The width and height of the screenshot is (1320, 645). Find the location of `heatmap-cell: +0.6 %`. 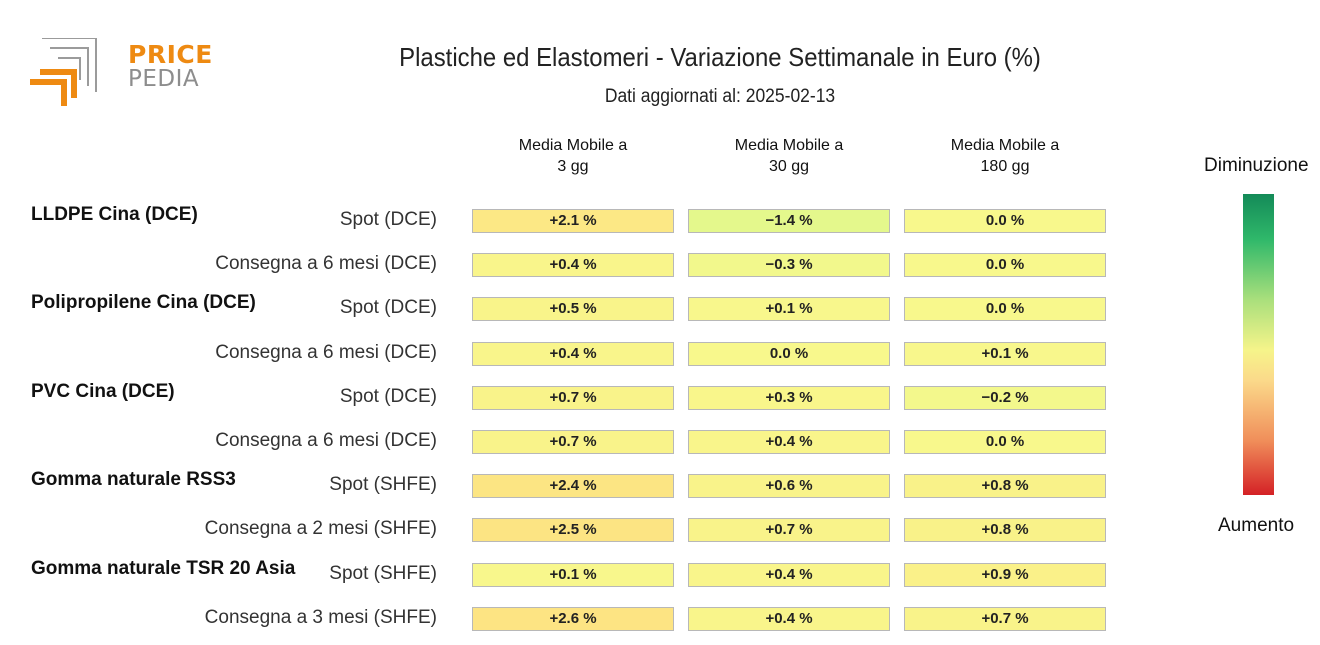

heatmap-cell: +0.6 % is located at coordinates (789, 486).